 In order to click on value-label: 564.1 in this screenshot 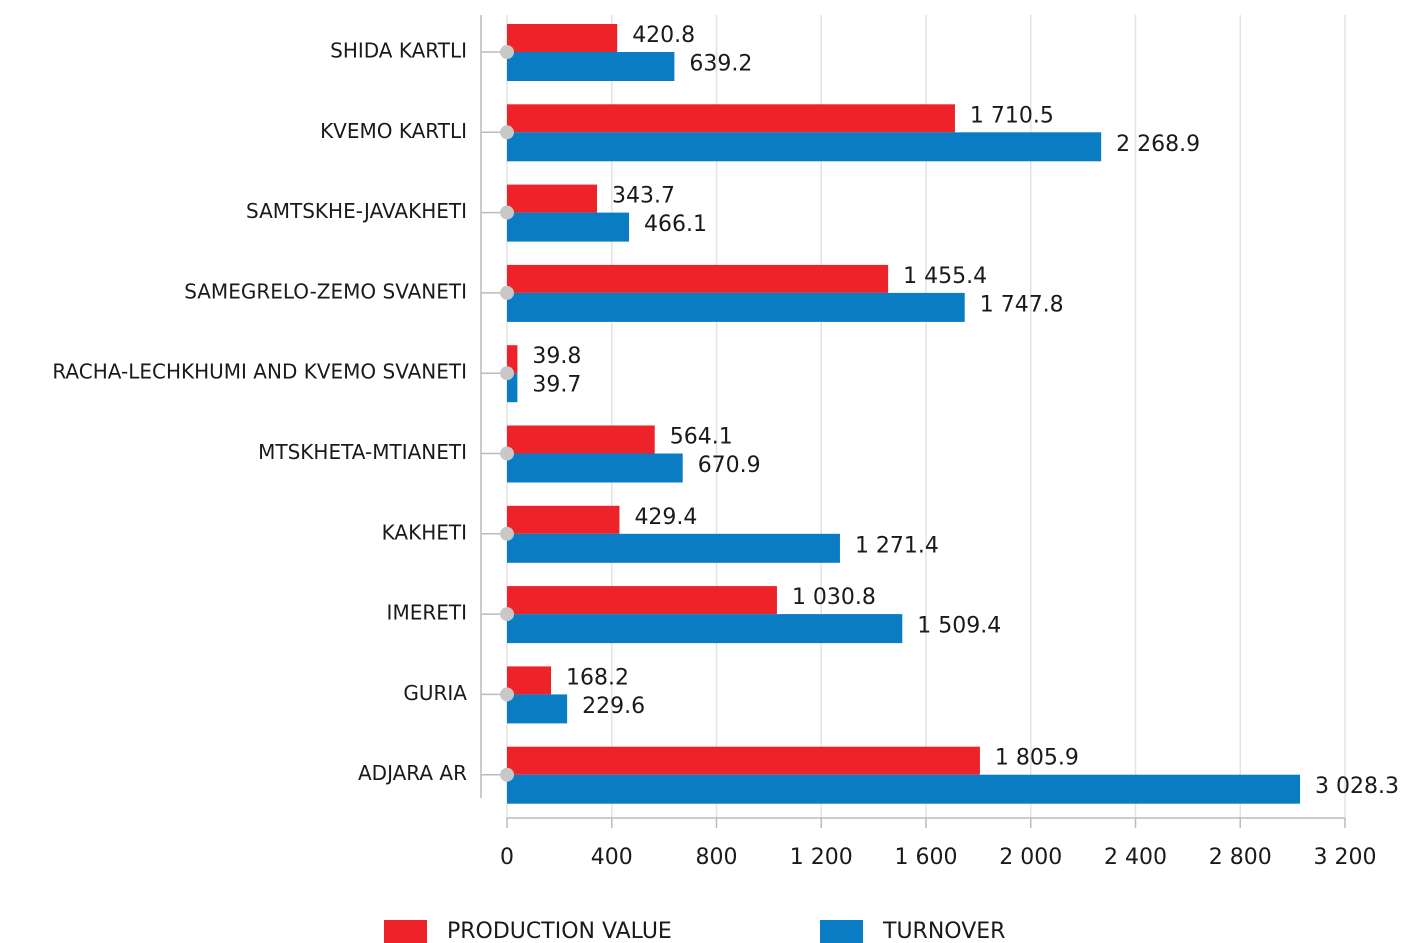, I will do `click(701, 437)`.